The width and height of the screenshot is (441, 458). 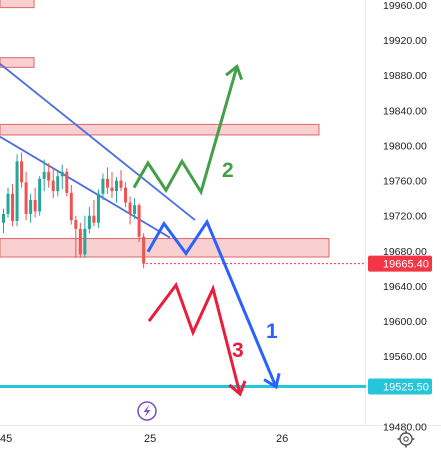 I want to click on candlesticks, so click(x=74, y=210).